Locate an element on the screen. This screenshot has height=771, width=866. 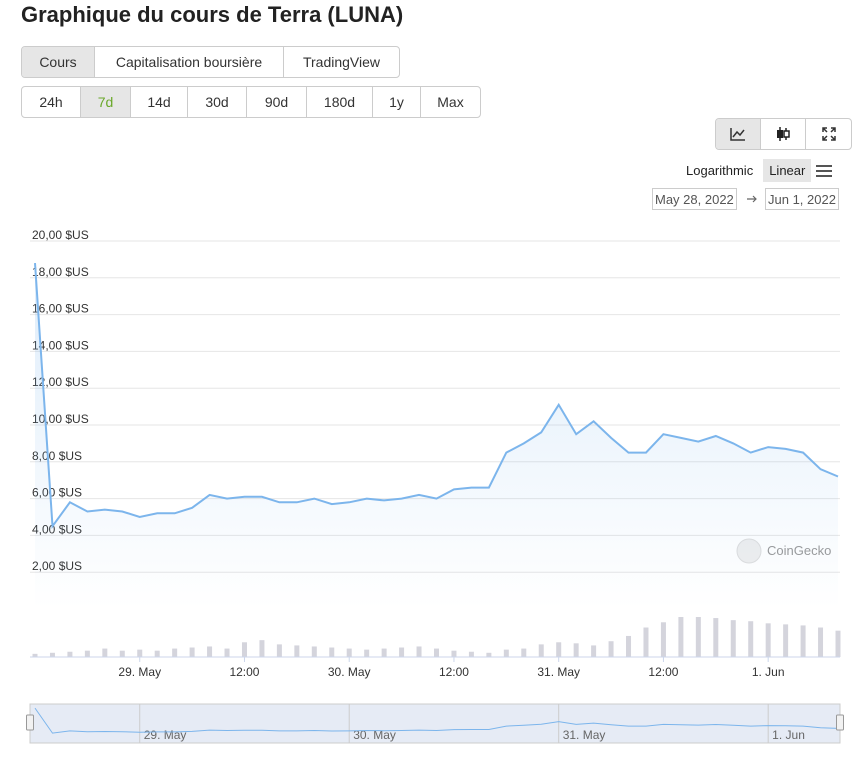
y-tick-label: 14,00 $US is located at coordinates (60, 345).